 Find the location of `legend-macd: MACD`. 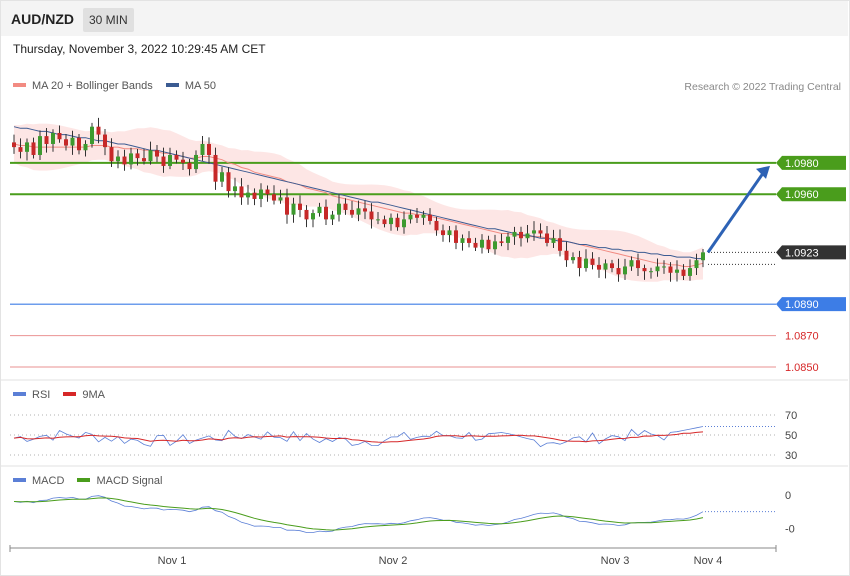

legend-macd: MACD is located at coordinates (48, 481).